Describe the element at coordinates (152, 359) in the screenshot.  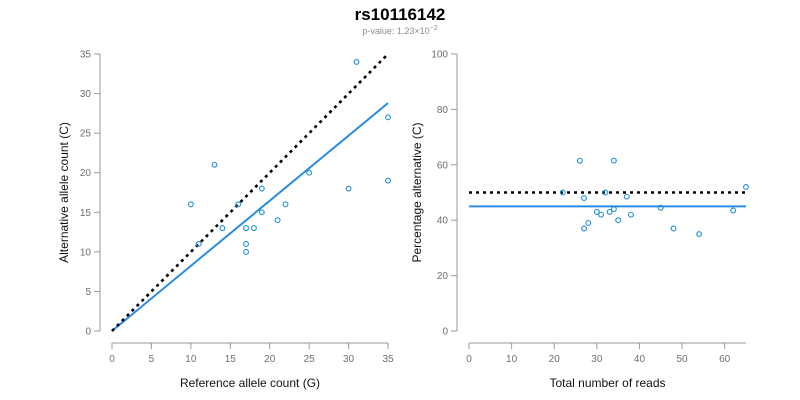
I see `x-tick-label: 5` at that location.